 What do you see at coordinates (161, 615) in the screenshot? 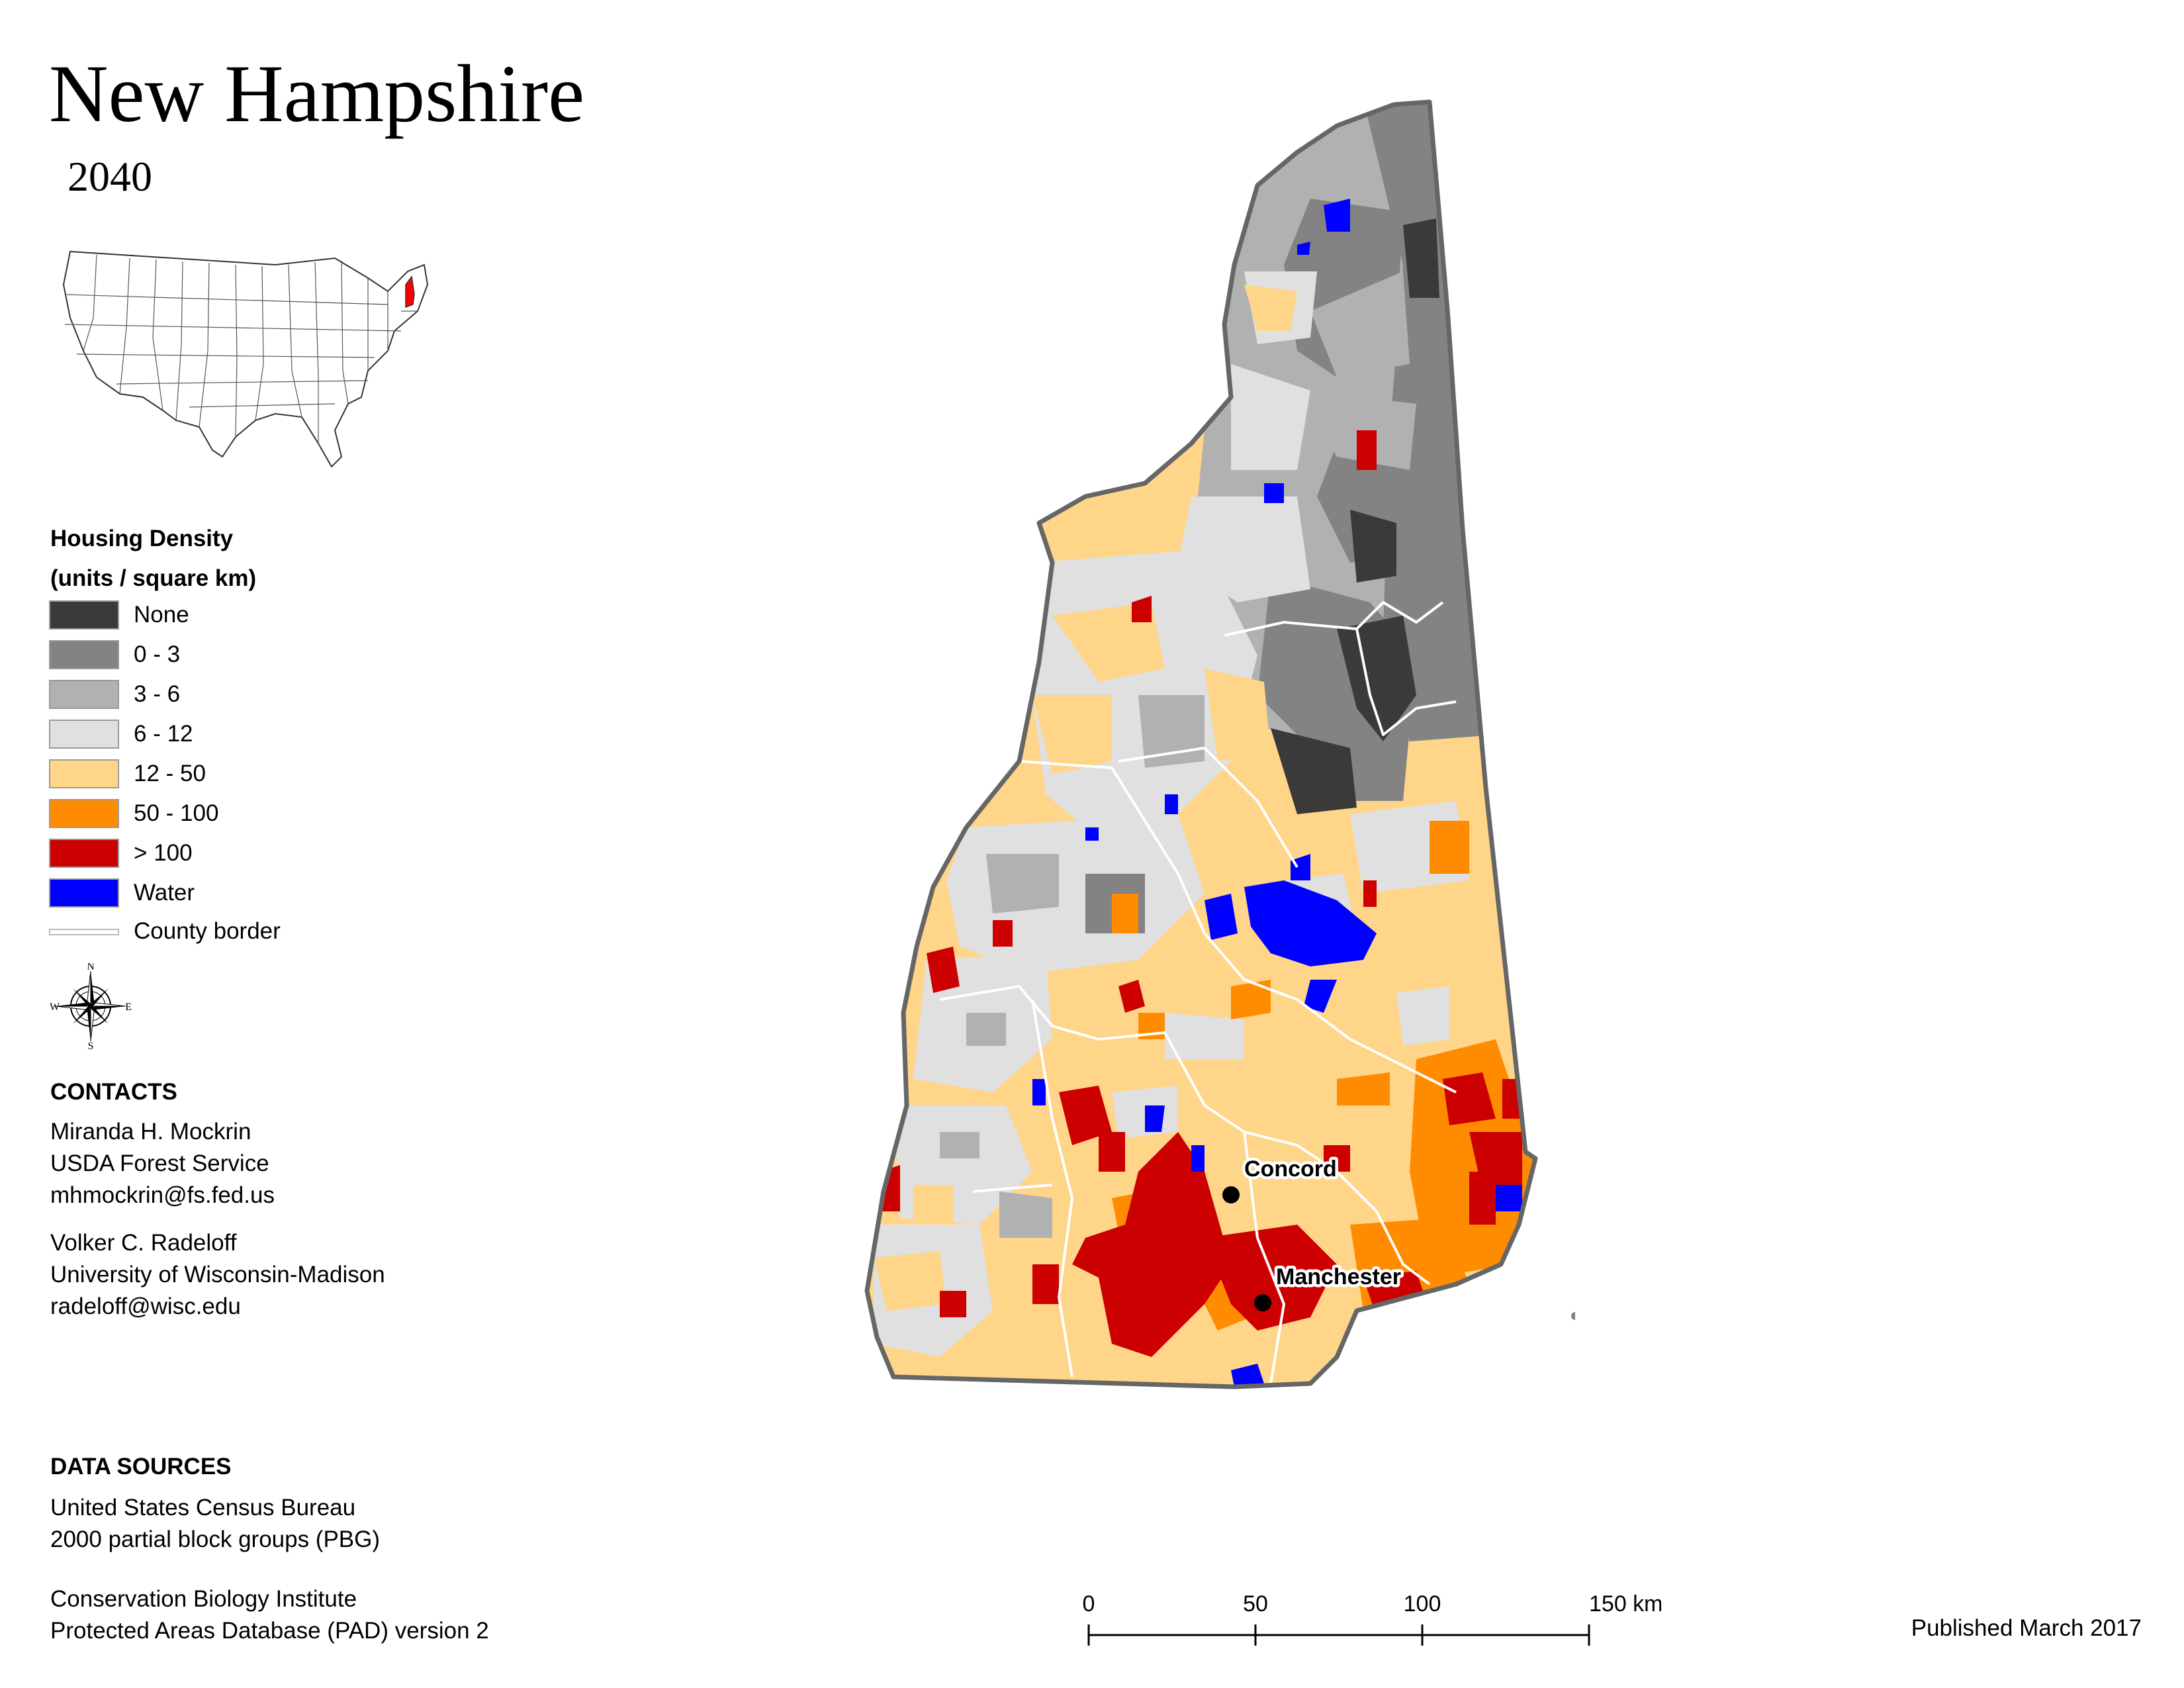
I see `legend-label: None` at bounding box center [161, 615].